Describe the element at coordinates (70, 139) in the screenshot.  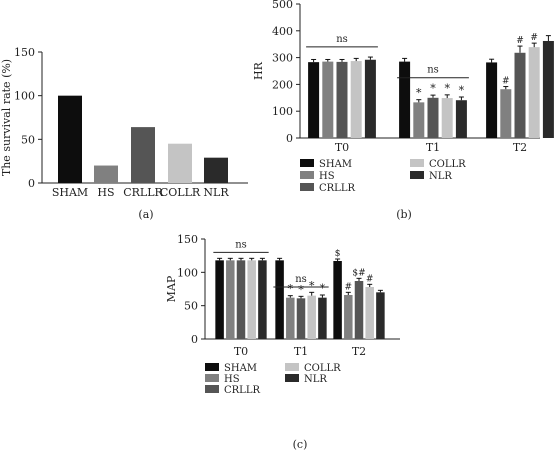
I see `bar-sham` at that location.